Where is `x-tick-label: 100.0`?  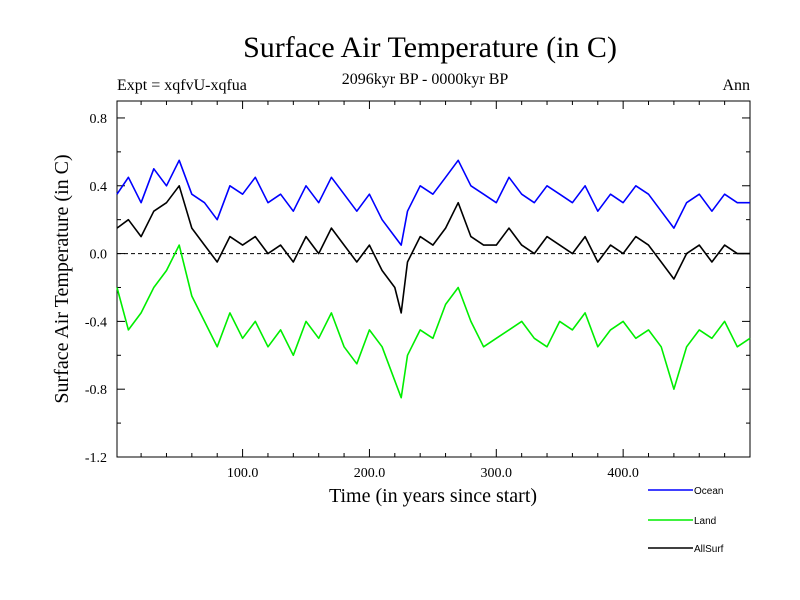 x-tick-label: 100.0 is located at coordinates (243, 473).